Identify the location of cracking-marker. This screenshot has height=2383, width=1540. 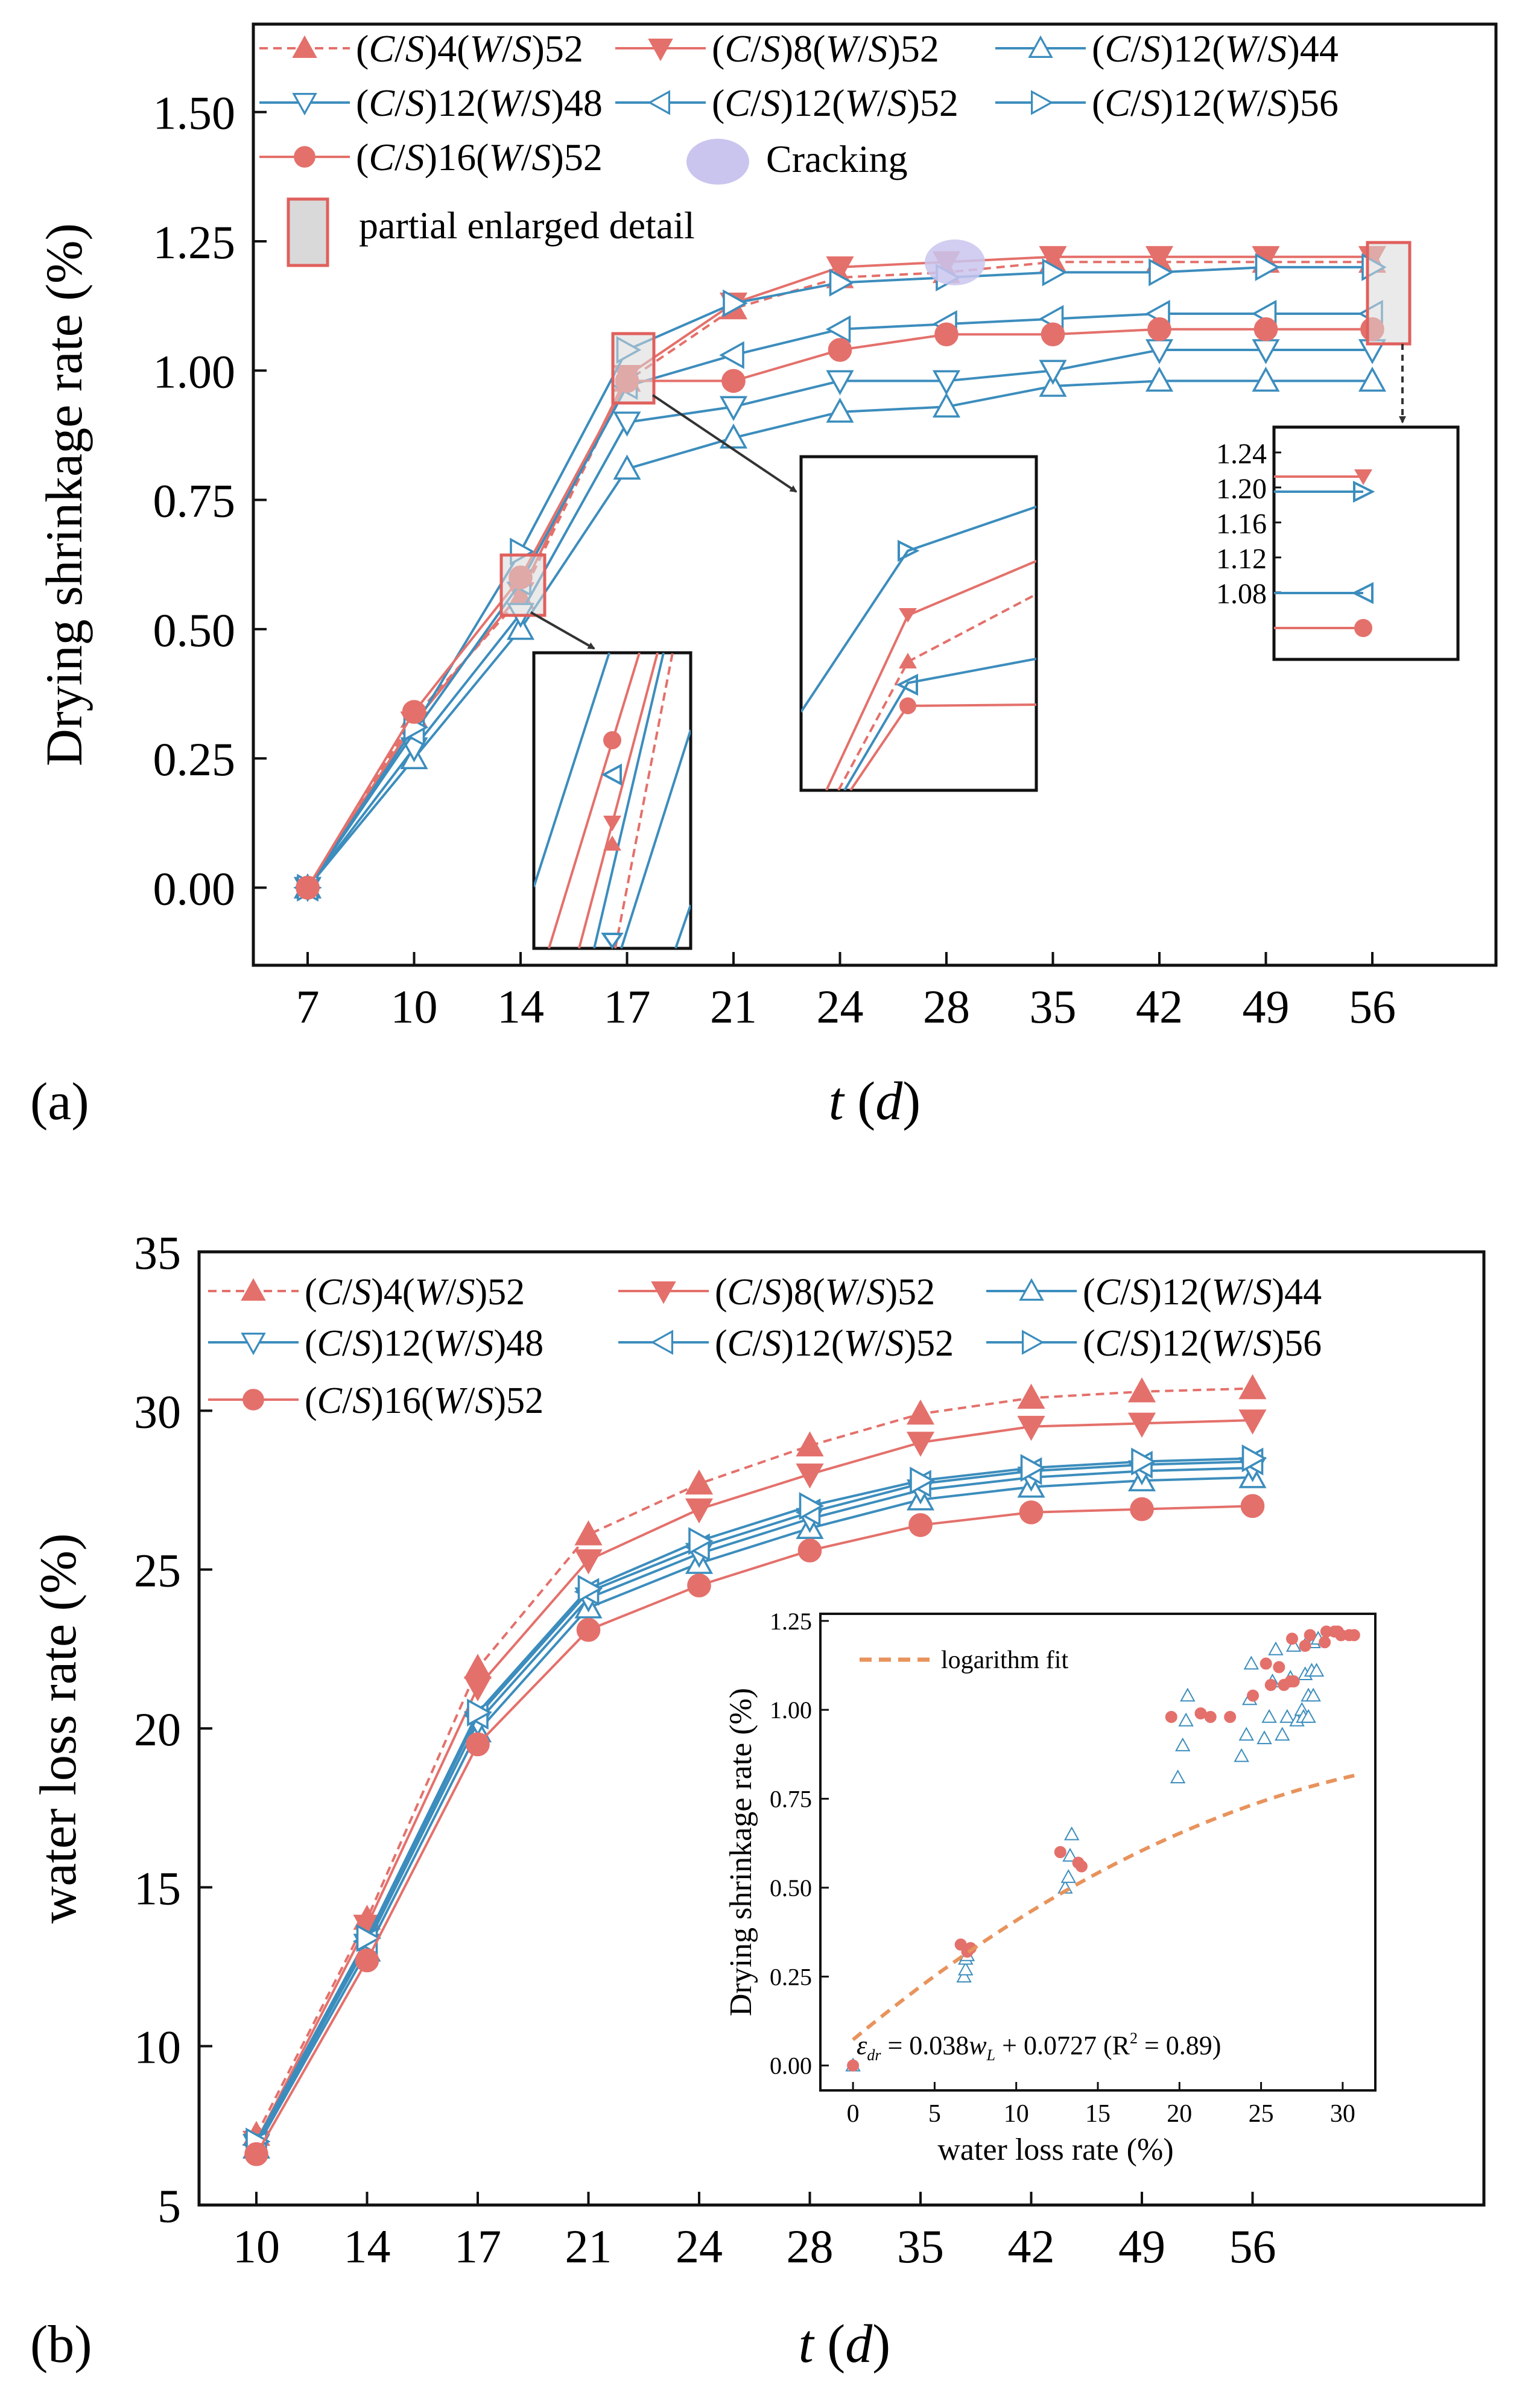
(955, 262).